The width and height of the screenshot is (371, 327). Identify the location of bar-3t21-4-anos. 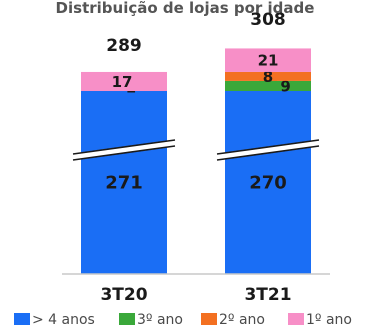
(268, 182).